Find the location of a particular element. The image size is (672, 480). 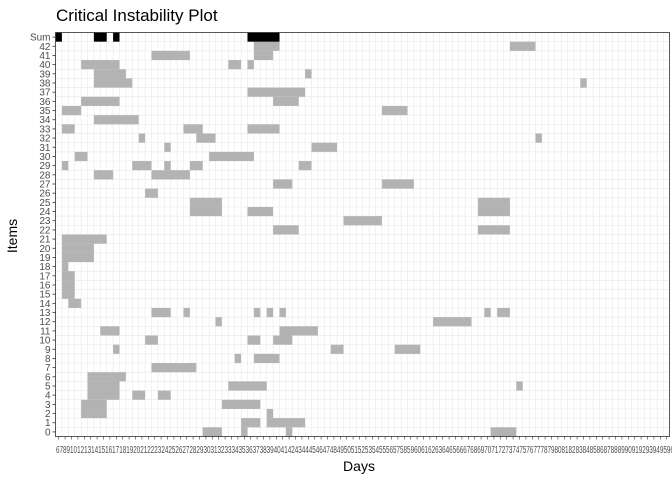

y-tick-label: 32 is located at coordinates (45, 139).